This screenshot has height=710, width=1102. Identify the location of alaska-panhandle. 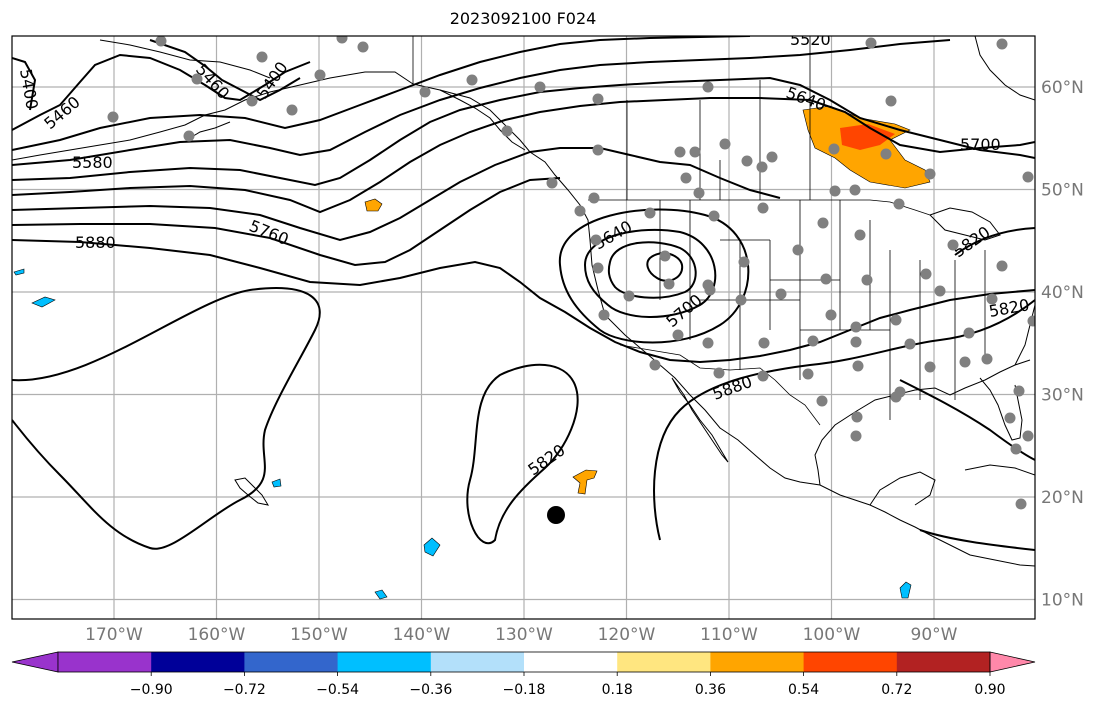
(482, 120).